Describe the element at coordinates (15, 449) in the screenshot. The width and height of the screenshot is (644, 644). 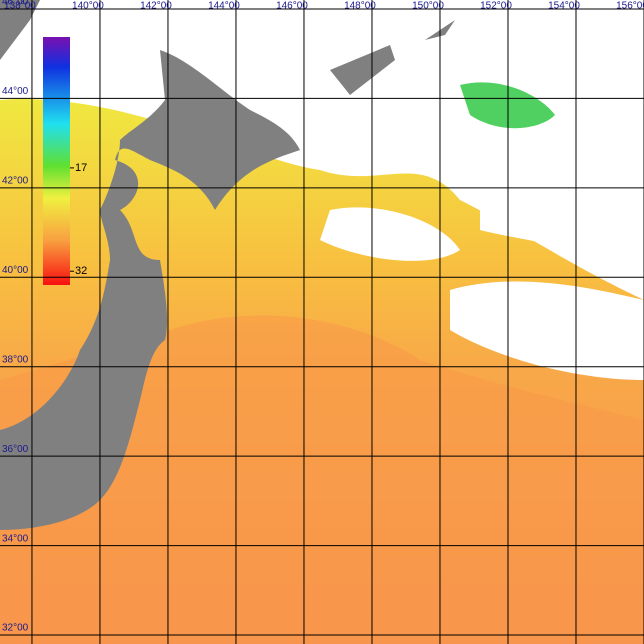
I see `lat-label: 36°00` at that location.